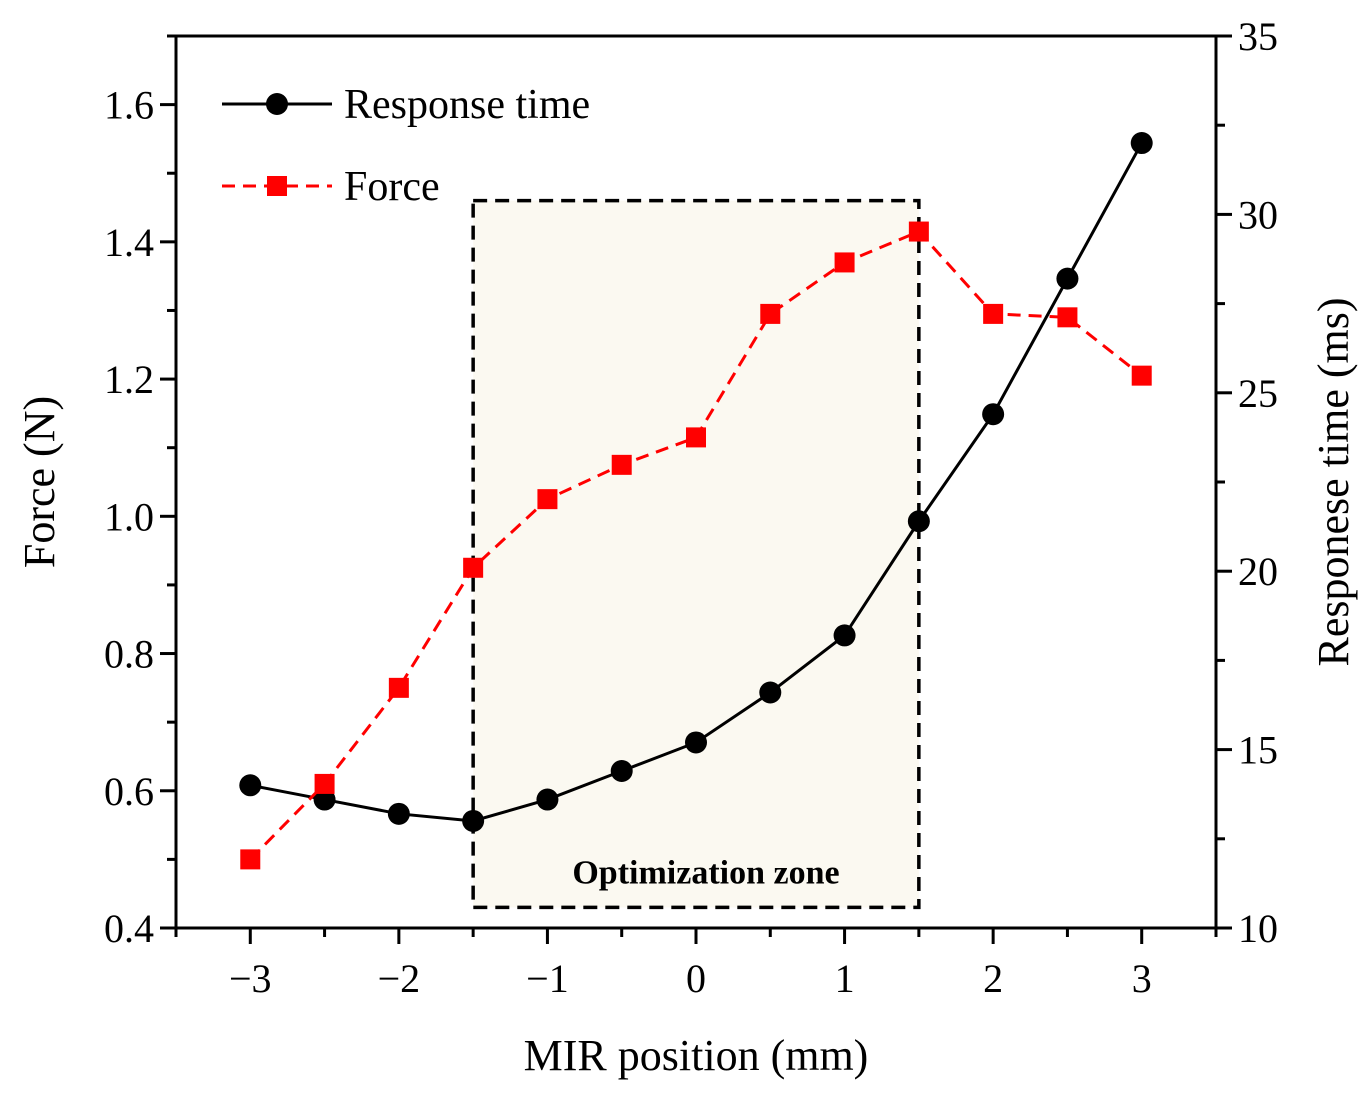 The height and width of the screenshot is (1094, 1370). Describe the element at coordinates (250, 978) in the screenshot. I see `x-tick-label: −3` at that location.